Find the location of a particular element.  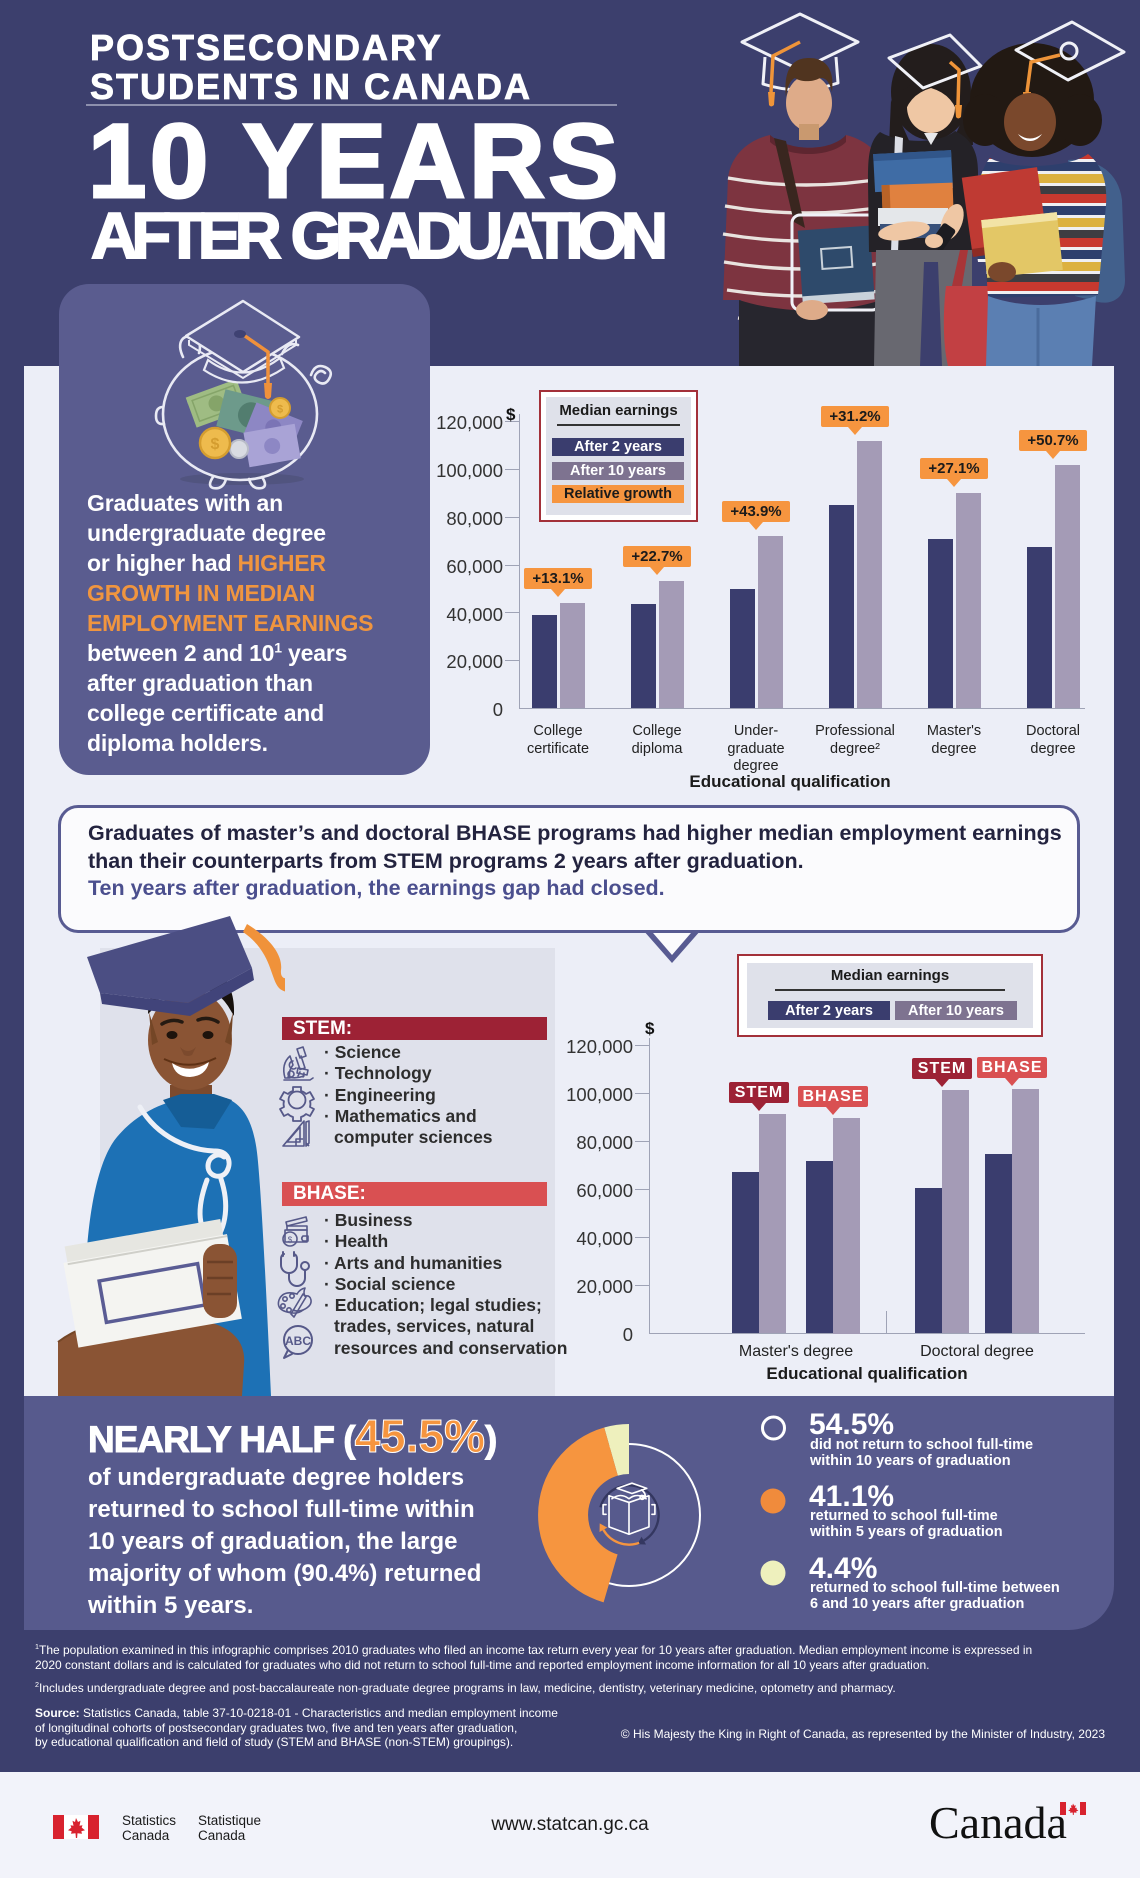

svg-text: ABC is located at coordinates (298, 1341).